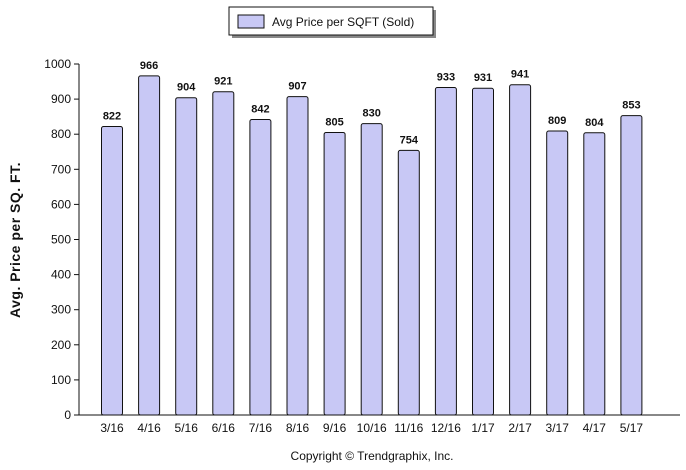 Image resolution: width=686 pixels, height=470 pixels. I want to click on x-tick-label: 7/16, so click(261, 428).